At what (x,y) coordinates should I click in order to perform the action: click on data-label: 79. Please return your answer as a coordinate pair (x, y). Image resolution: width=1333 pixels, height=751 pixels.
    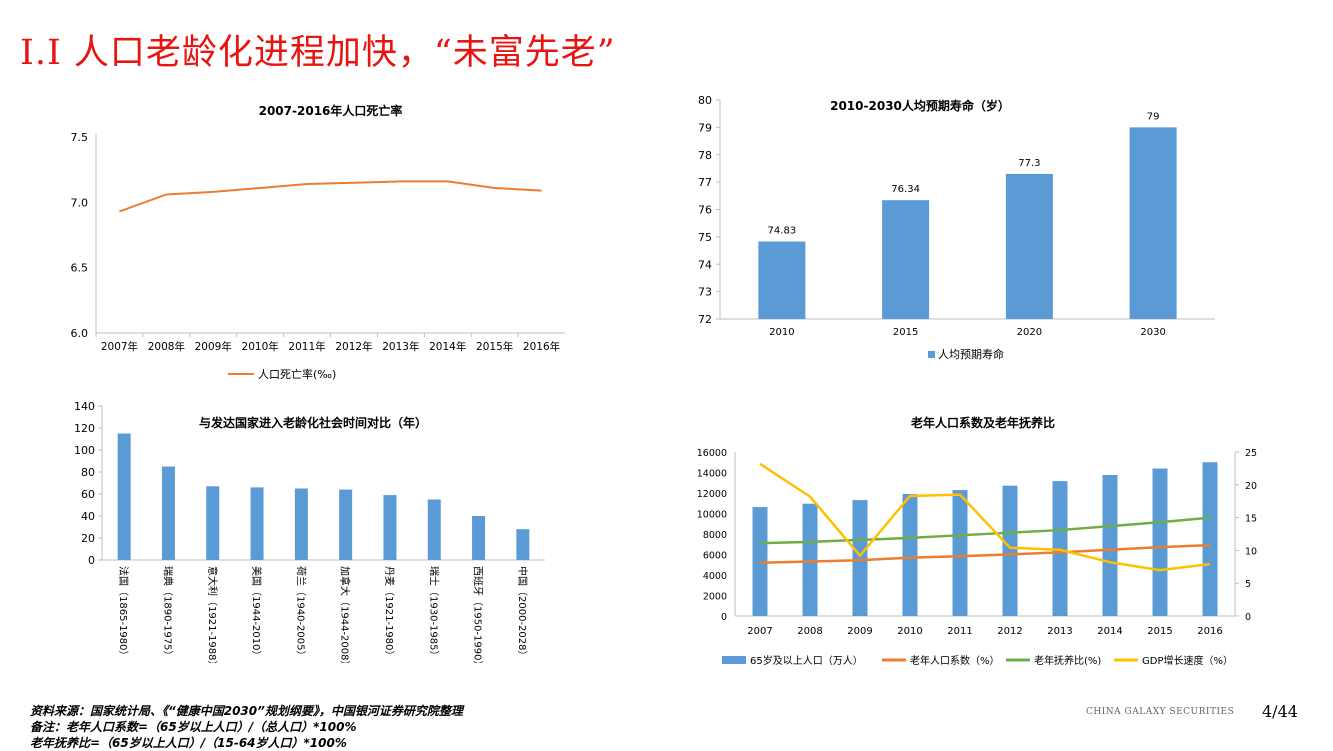
    Looking at the image, I should click on (1153, 116).